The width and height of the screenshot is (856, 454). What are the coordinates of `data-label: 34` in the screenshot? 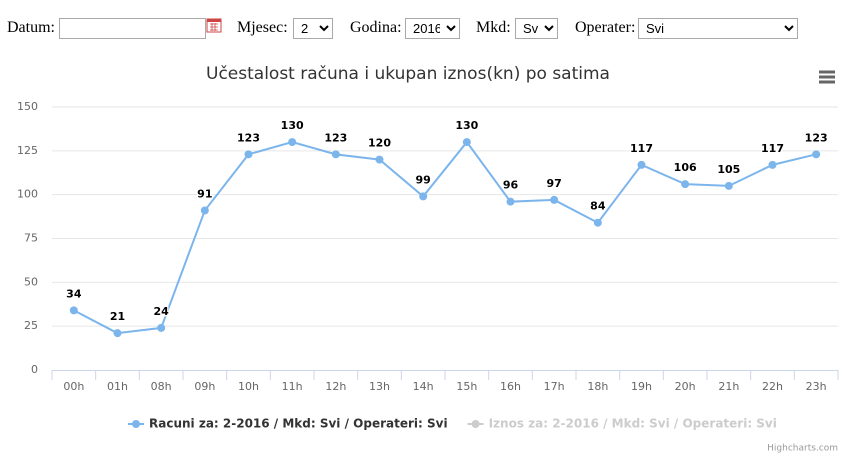 It's located at (74, 293).